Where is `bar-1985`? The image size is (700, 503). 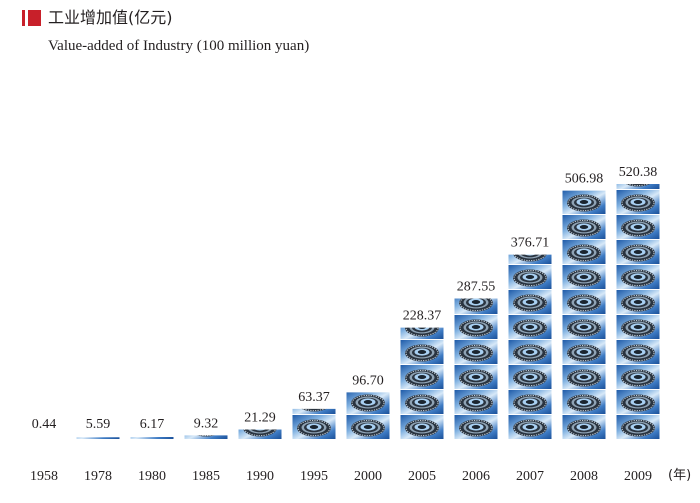 bar-1985 is located at coordinates (206, 437).